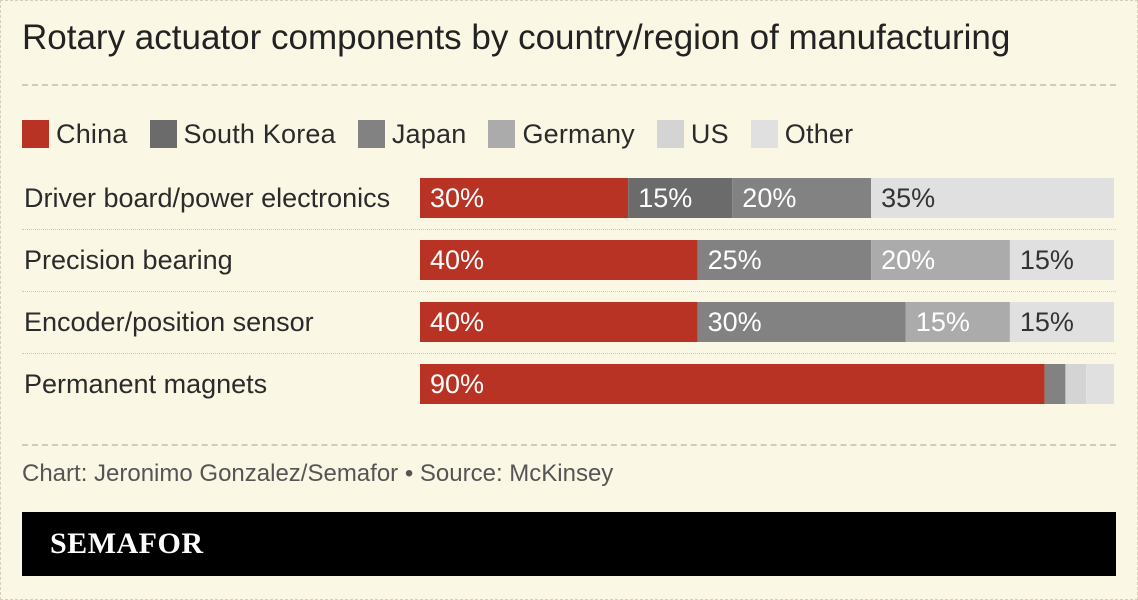  I want to click on divider-top, so click(569, 85).